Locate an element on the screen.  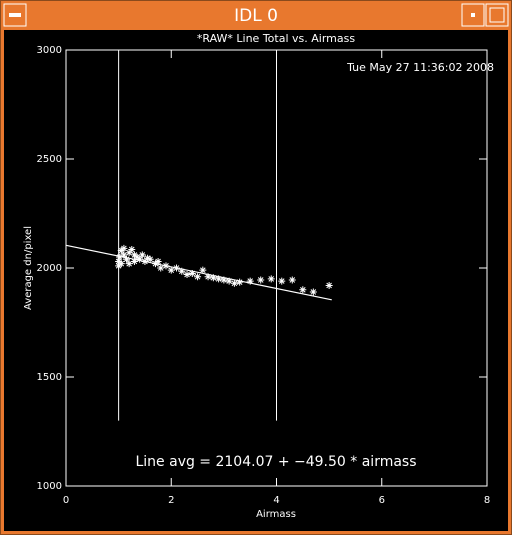
window-title: IDL 0 is located at coordinates (256, 16).